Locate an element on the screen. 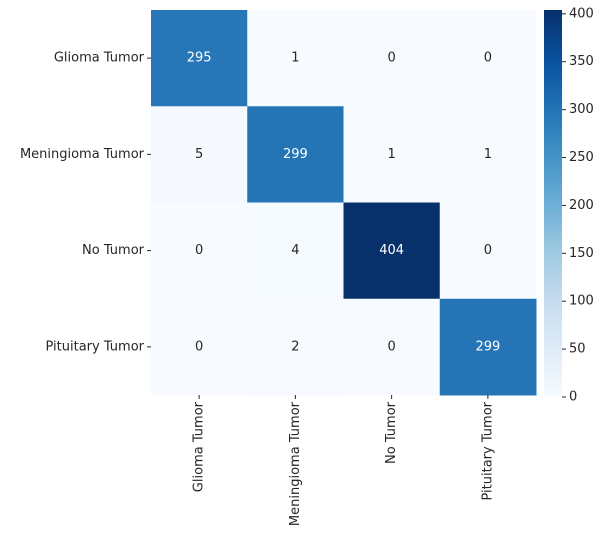  colorbar-gradient is located at coordinates (553, 203).